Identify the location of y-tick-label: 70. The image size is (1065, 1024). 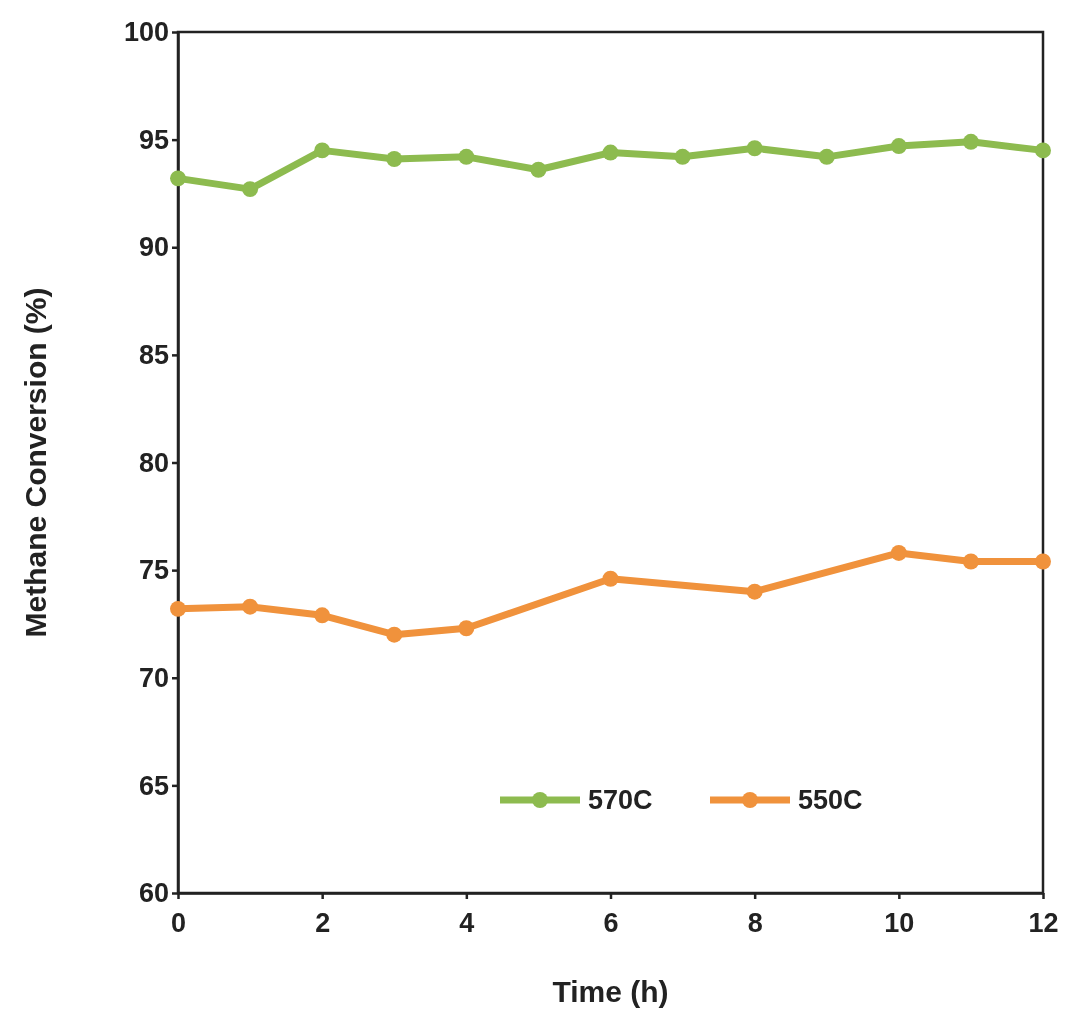
(153, 677).